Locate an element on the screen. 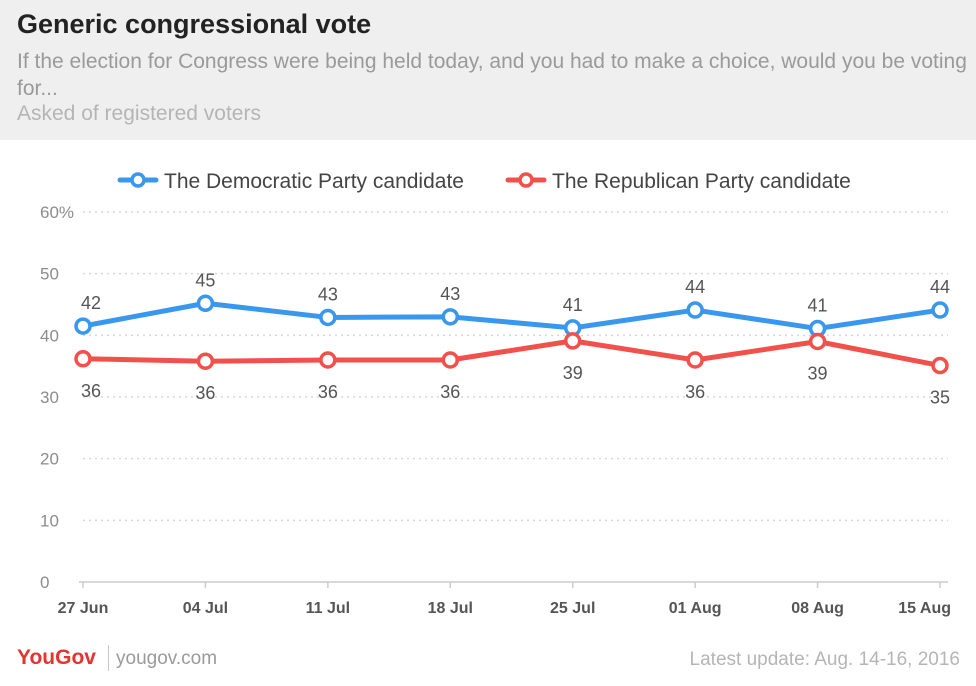 This screenshot has width=976, height=686. y-tick-label: 30 is located at coordinates (49, 397).